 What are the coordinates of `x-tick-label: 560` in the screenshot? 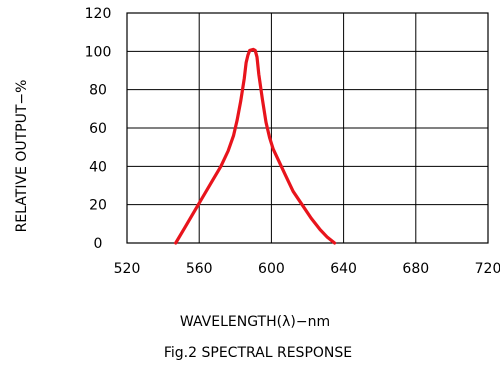 It's located at (199, 269).